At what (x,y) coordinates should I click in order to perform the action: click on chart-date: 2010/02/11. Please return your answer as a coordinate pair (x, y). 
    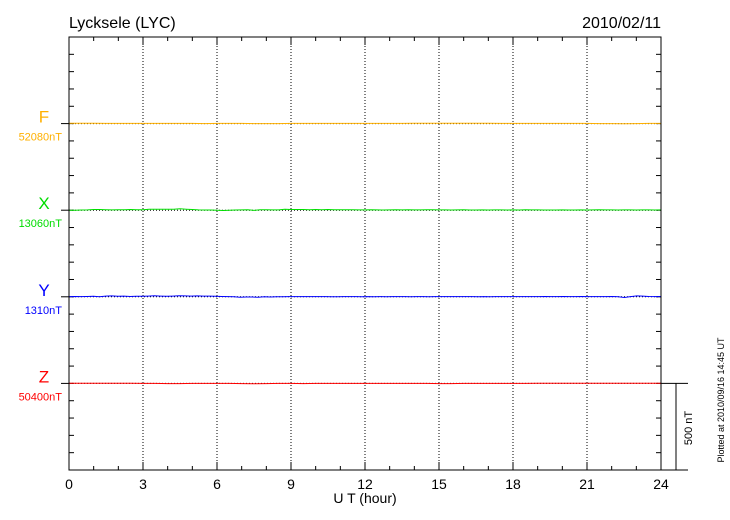
    Looking at the image, I should click on (621, 23).